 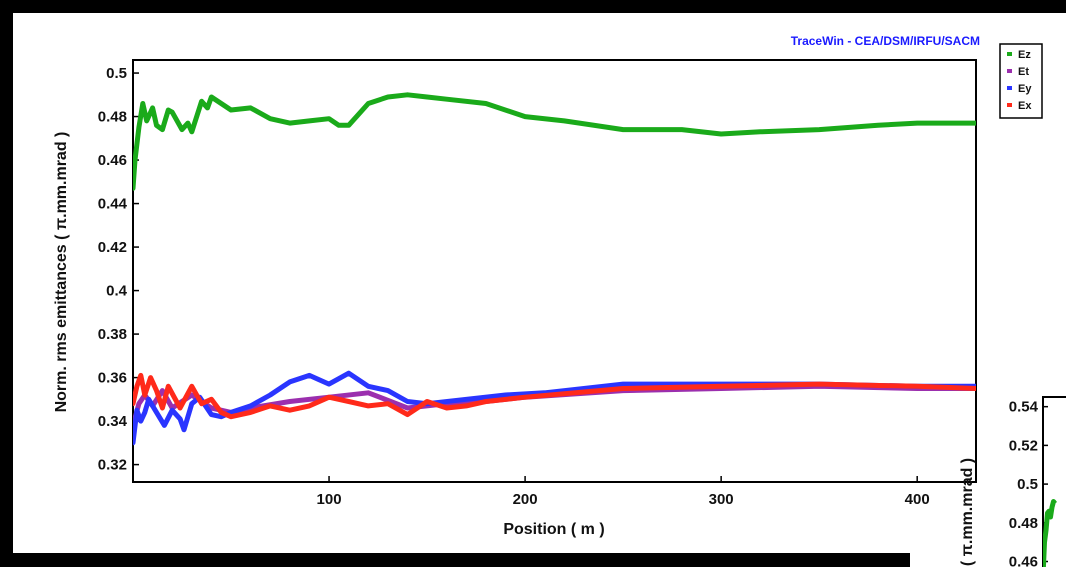 I want to click on inset-y-tick-label: 0.54, so click(x=1024, y=407).